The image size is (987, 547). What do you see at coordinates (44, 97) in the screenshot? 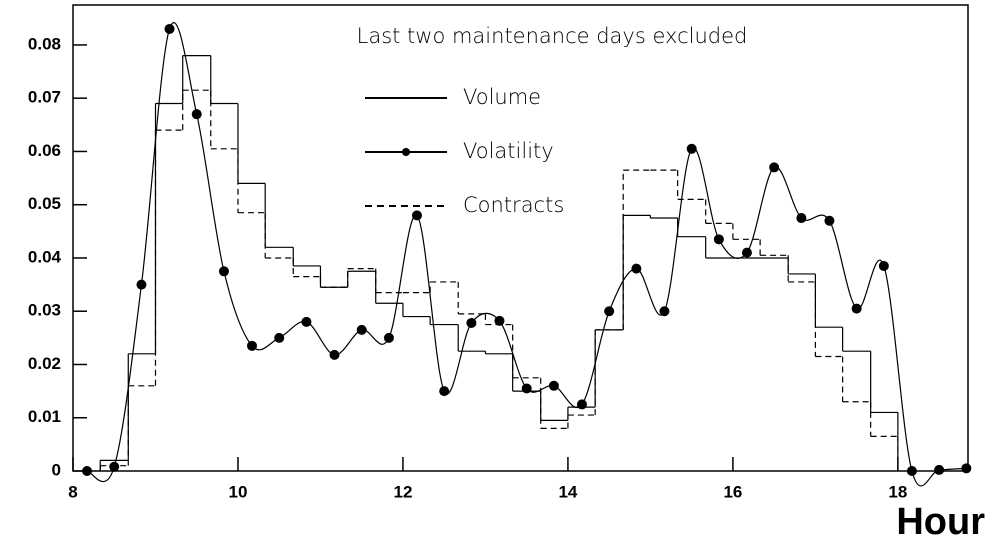
I see `y-tick-label: 0.07` at bounding box center [44, 97].